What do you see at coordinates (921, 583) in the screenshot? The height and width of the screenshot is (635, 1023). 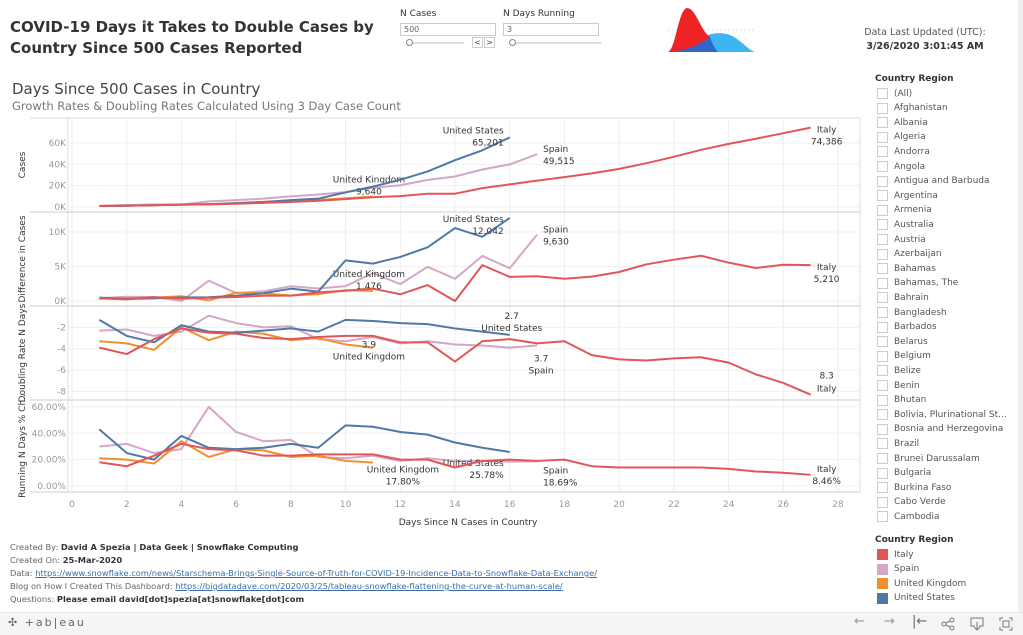 I see `legend-item: United Kingdom` at bounding box center [921, 583].